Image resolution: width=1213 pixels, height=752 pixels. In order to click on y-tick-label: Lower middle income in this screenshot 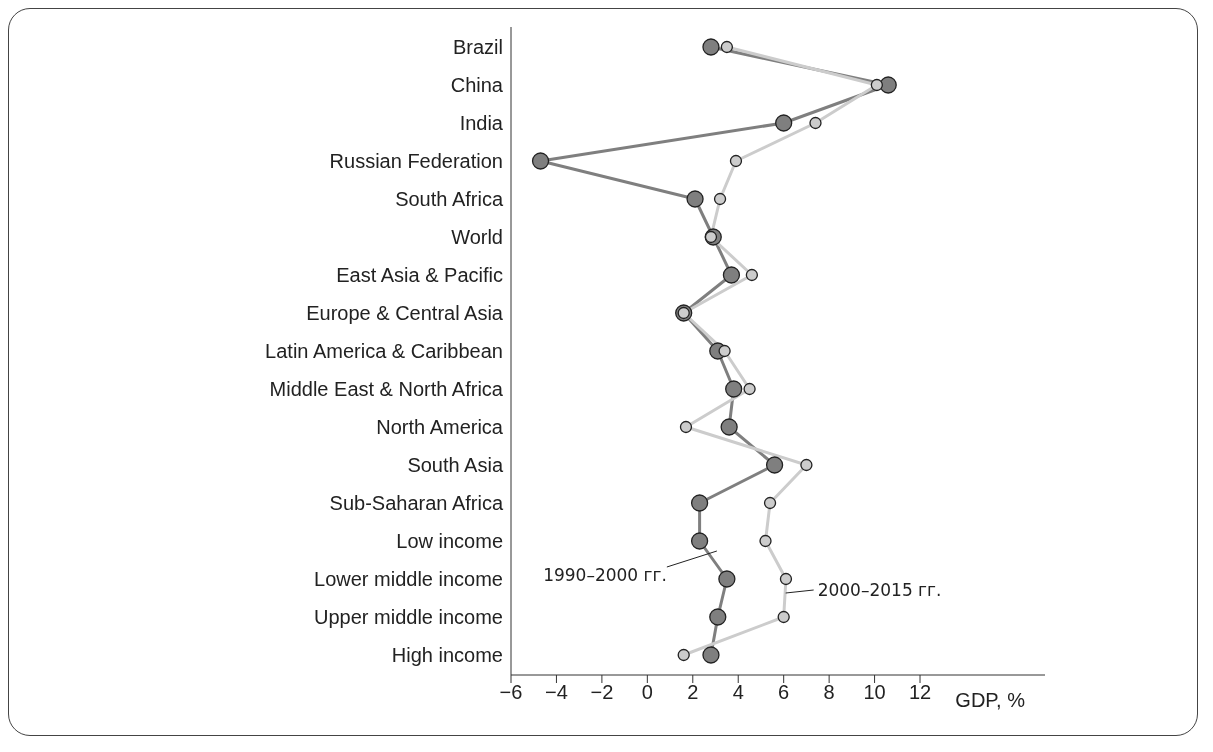, I will do `click(408, 579)`.